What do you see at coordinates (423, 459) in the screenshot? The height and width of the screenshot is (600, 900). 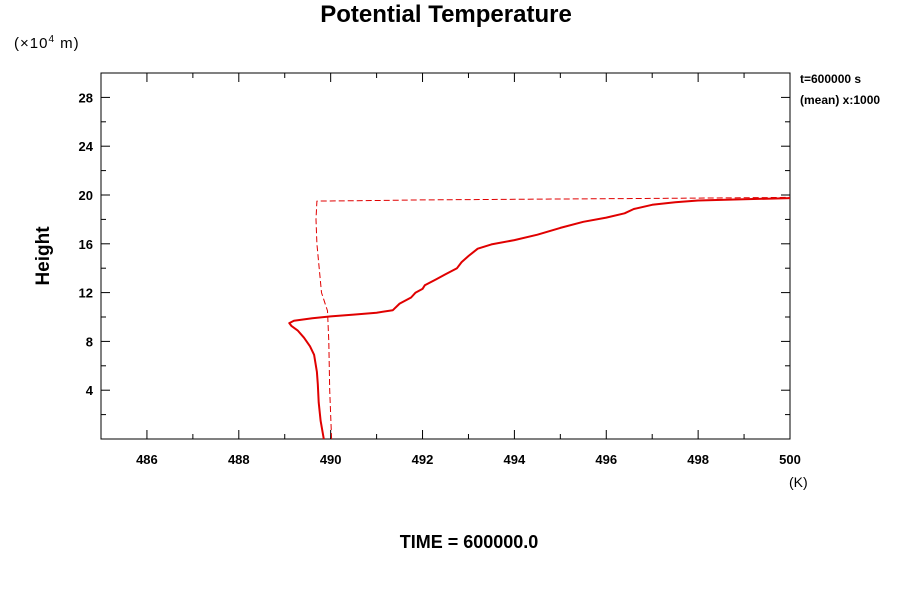 I see `x-tick-label: 492` at bounding box center [423, 459].